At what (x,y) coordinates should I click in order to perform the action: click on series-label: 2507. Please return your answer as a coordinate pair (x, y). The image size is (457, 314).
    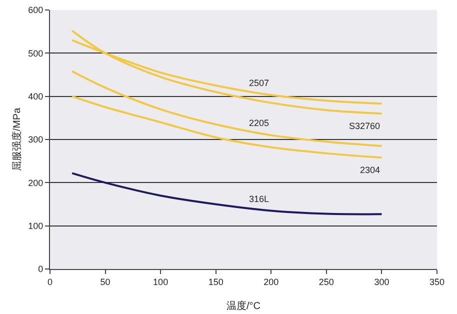
    Looking at the image, I should click on (259, 83).